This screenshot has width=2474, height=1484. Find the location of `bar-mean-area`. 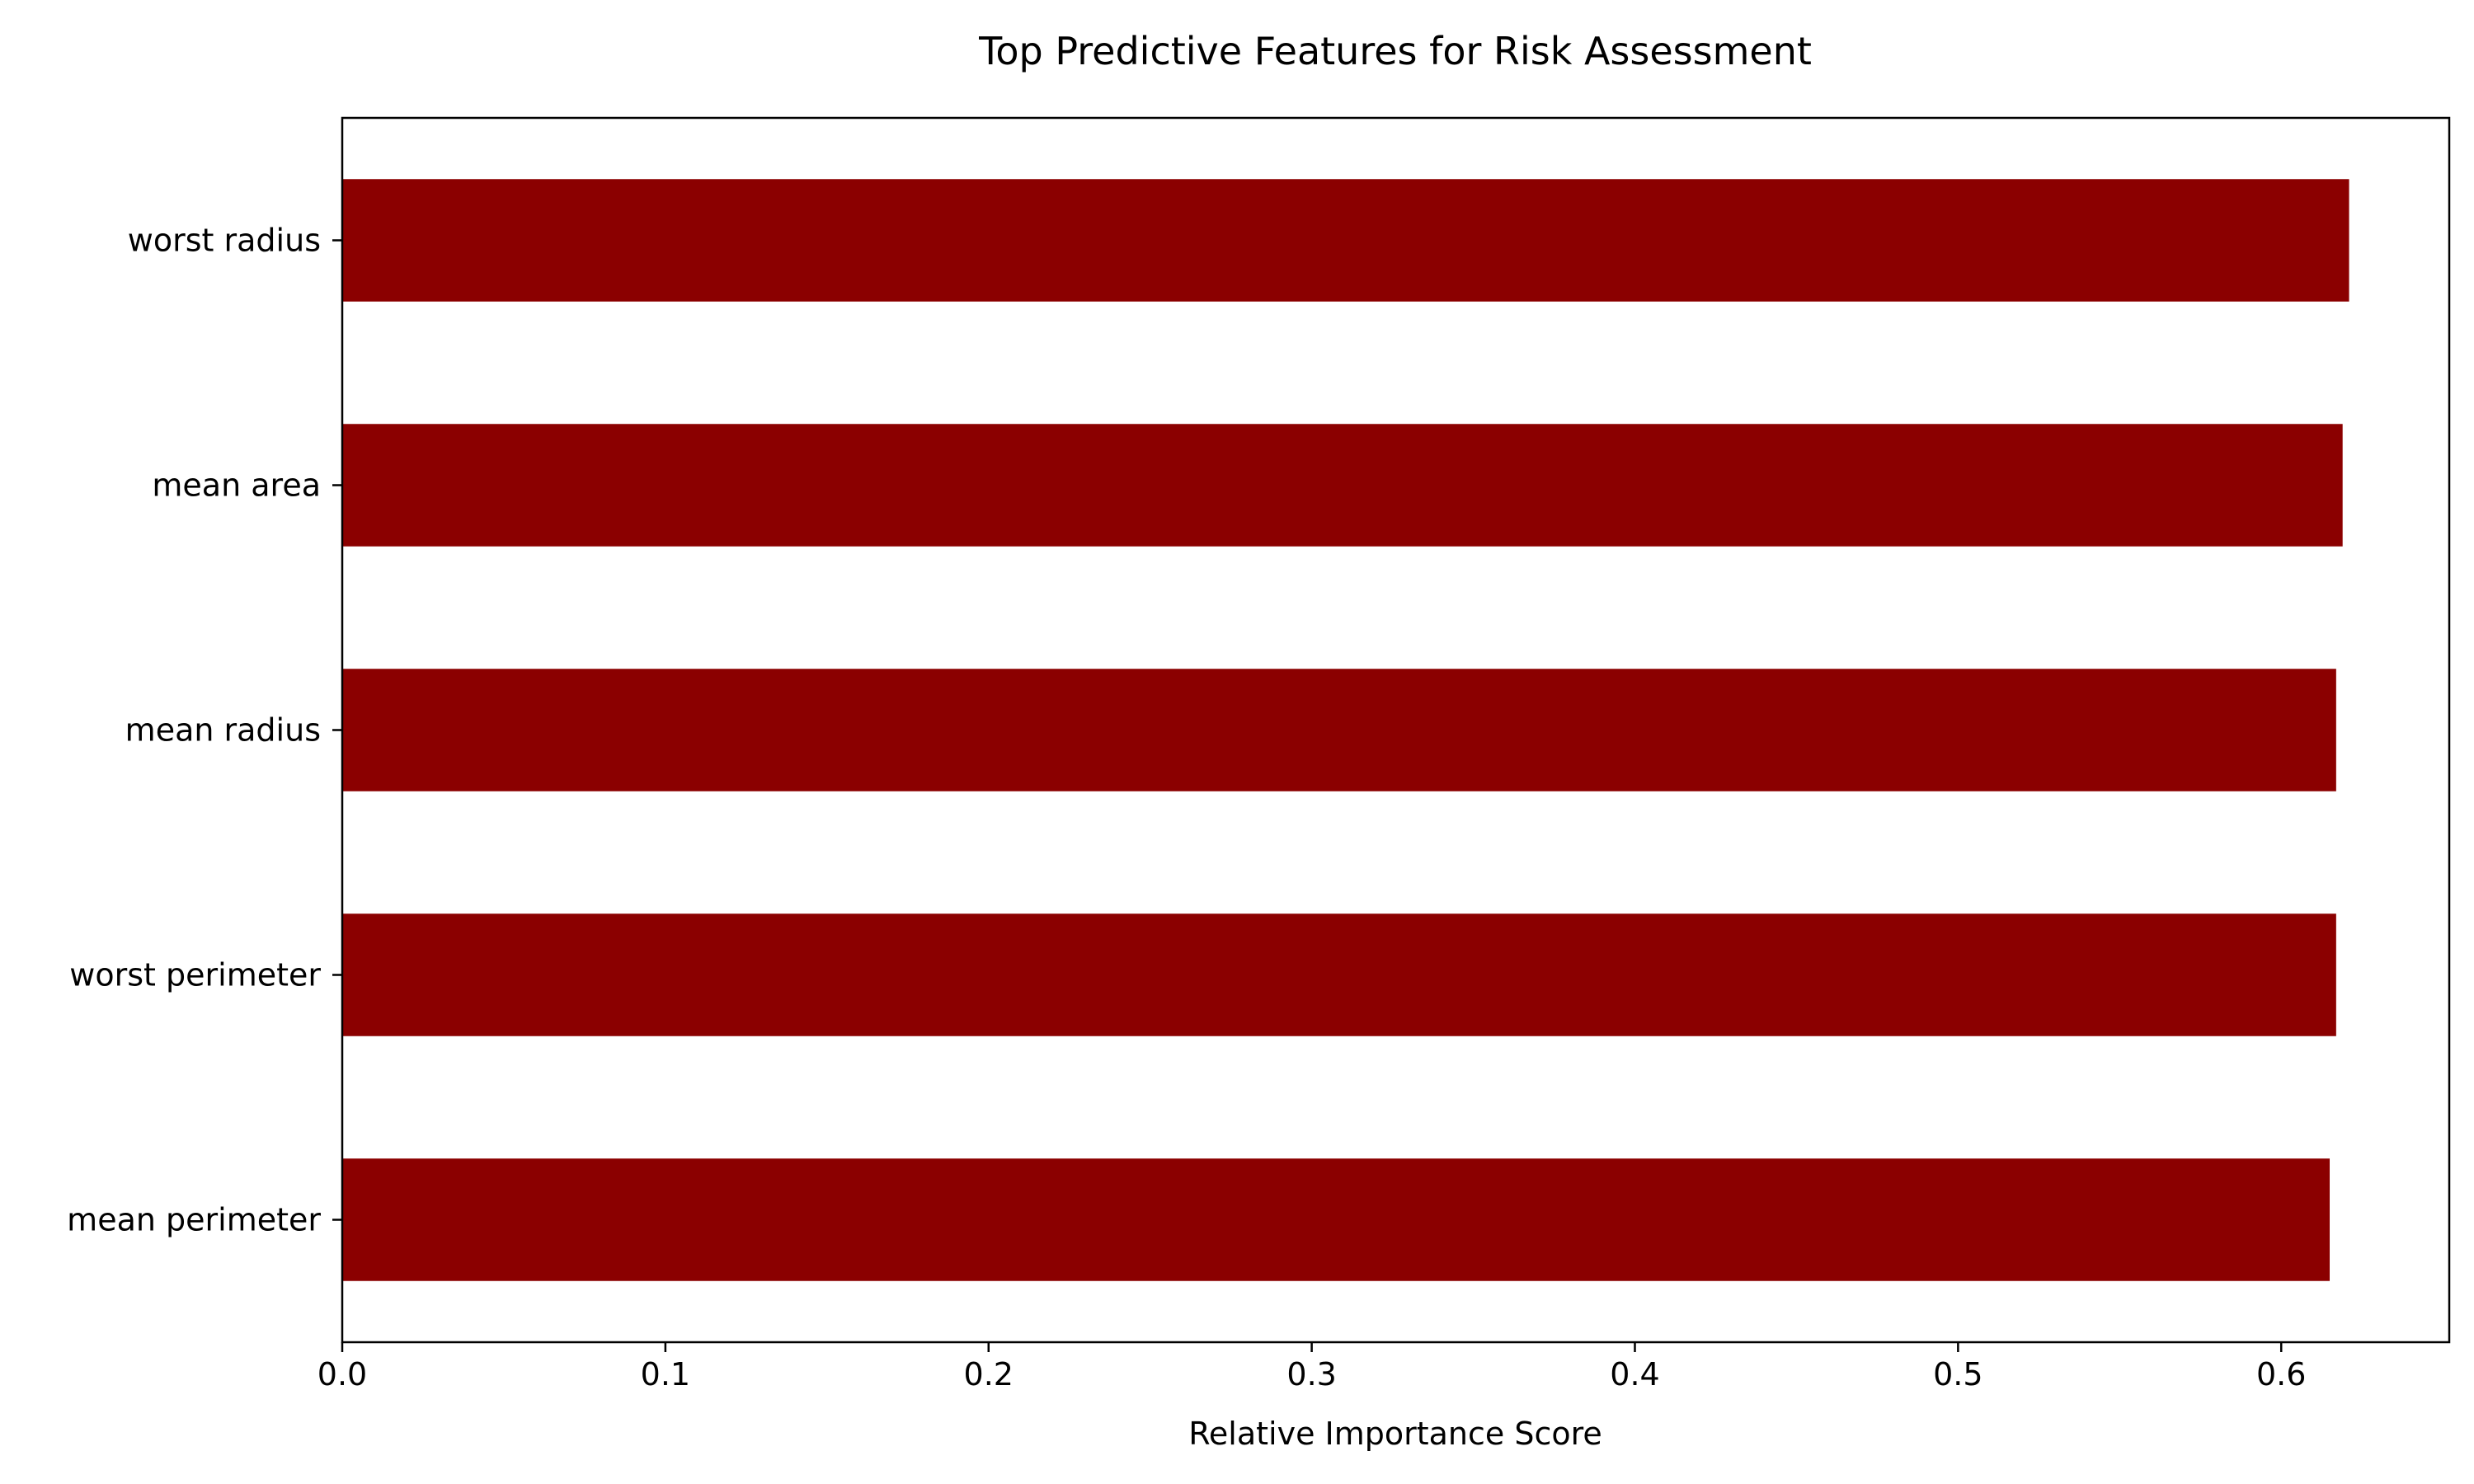

bar-mean-area is located at coordinates (1342, 486).